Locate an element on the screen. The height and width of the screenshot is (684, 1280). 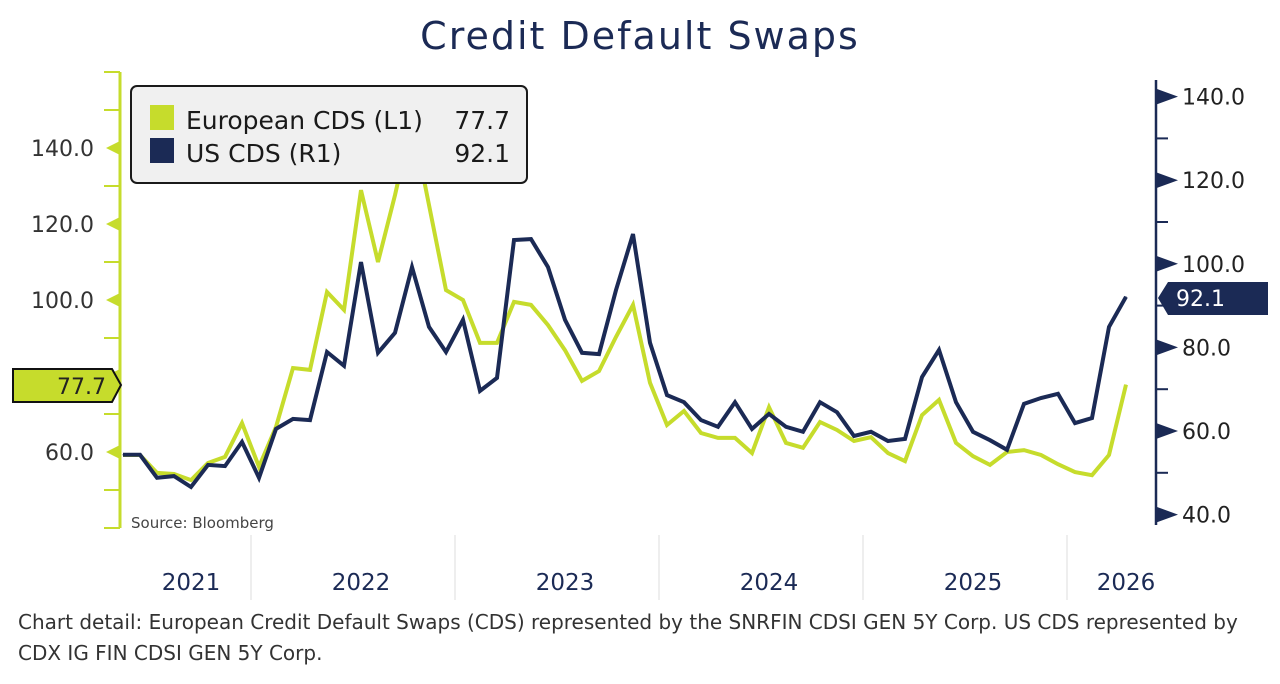
right-axis-tick-label: 80.0 is located at coordinates (1206, 348).